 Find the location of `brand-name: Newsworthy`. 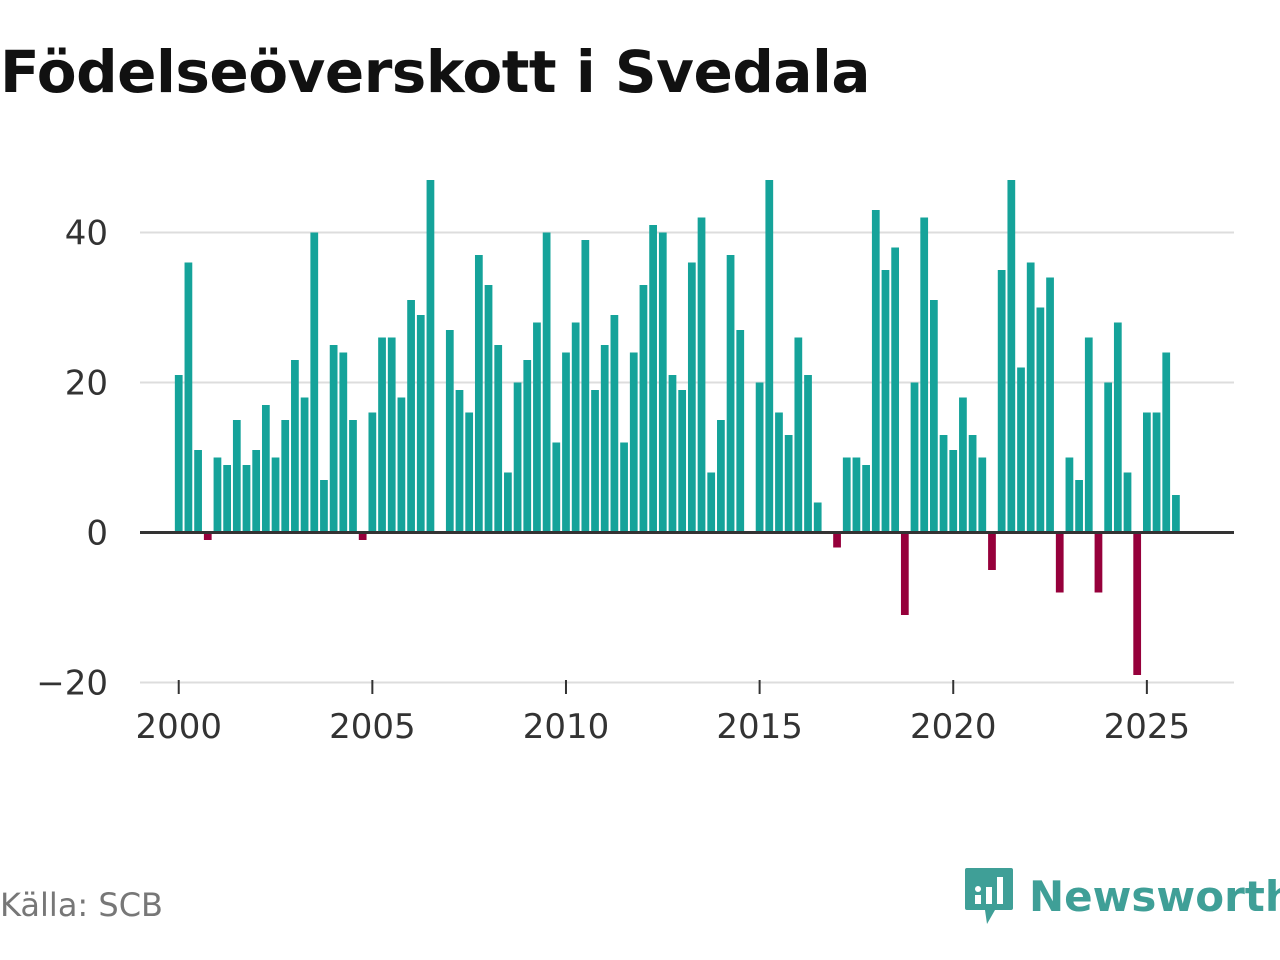

brand-name: Newsworthy is located at coordinates (1154, 896).